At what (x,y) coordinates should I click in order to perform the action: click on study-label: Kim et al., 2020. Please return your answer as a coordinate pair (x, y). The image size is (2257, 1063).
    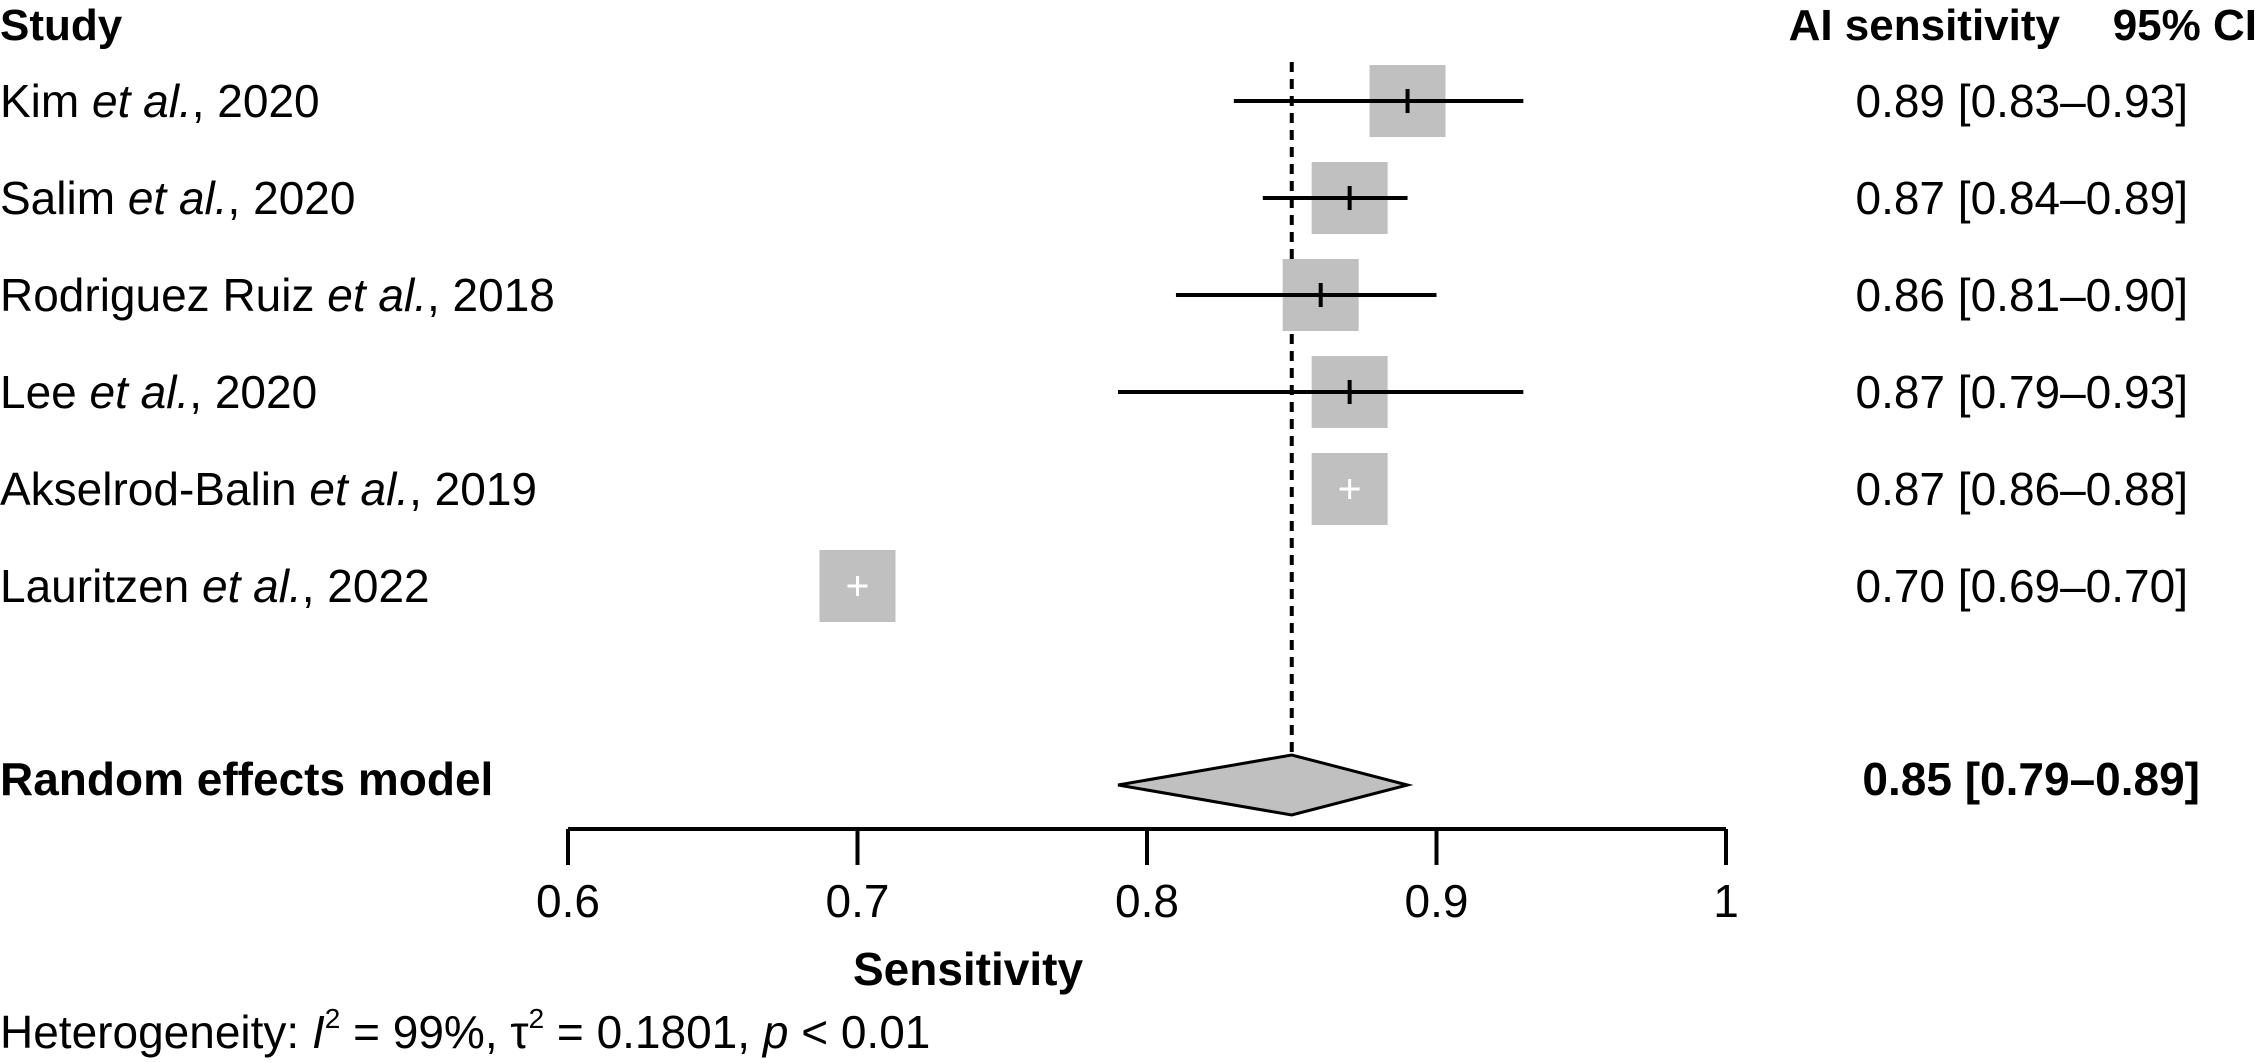
    Looking at the image, I should click on (160, 101).